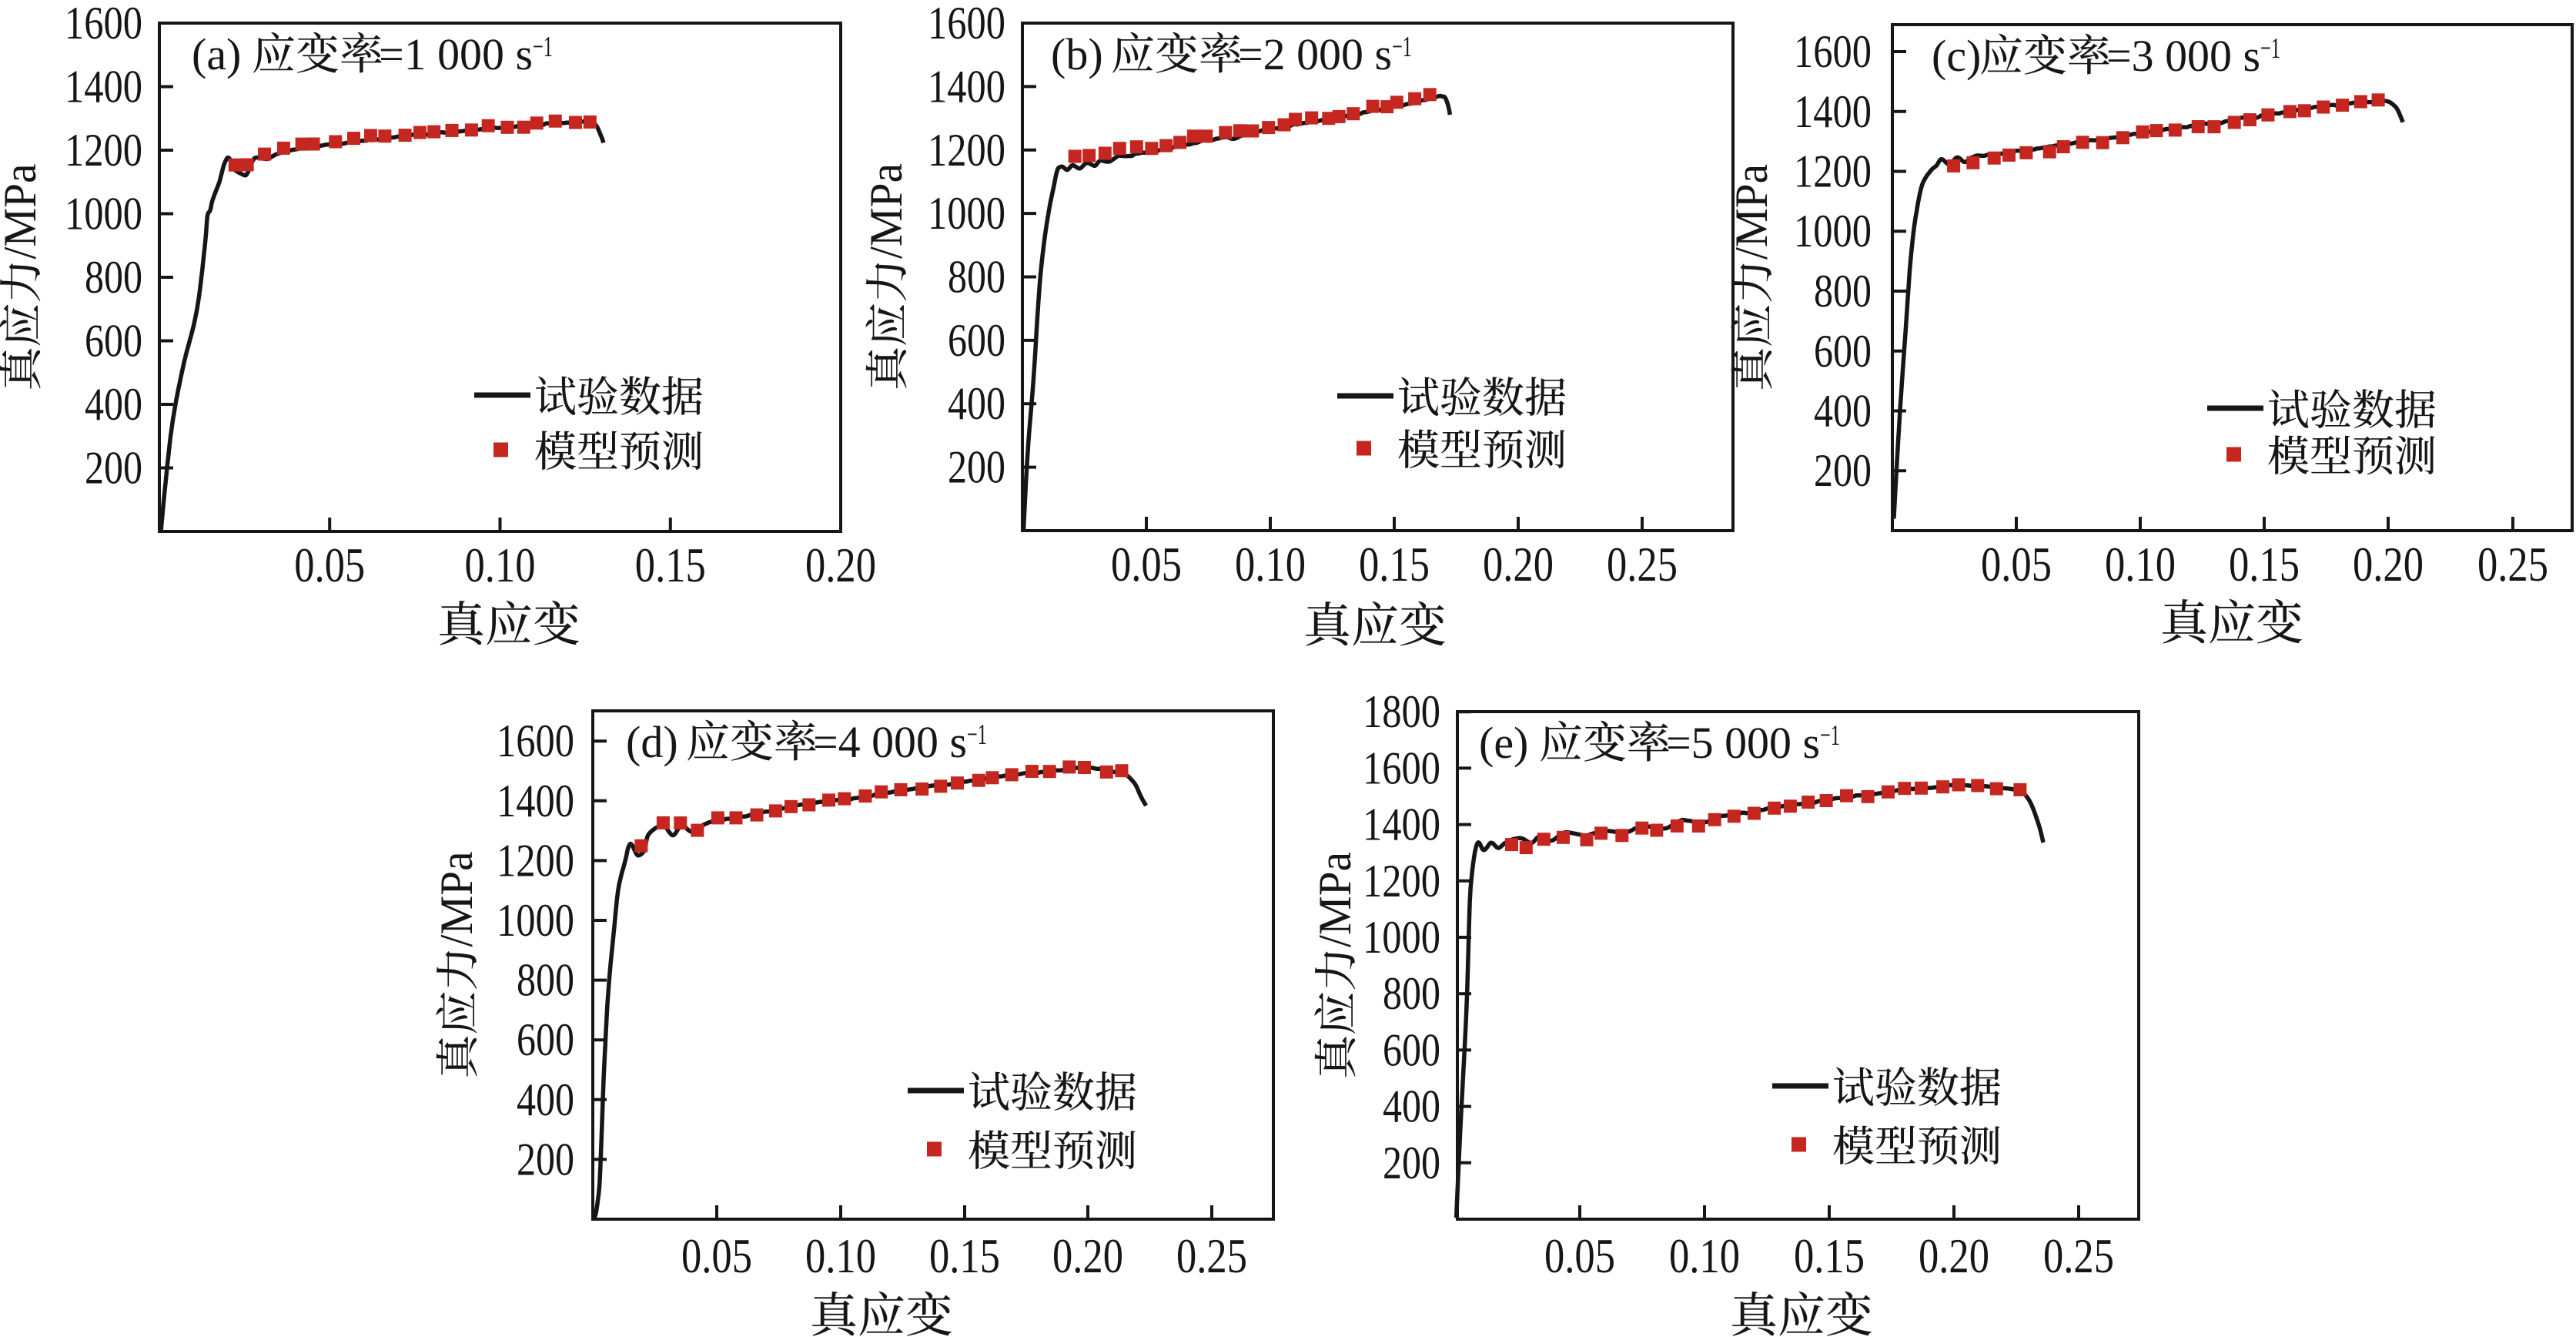  What do you see at coordinates (217, 54) in the screenshot?
I see `svg-text: (a)` at bounding box center [217, 54].